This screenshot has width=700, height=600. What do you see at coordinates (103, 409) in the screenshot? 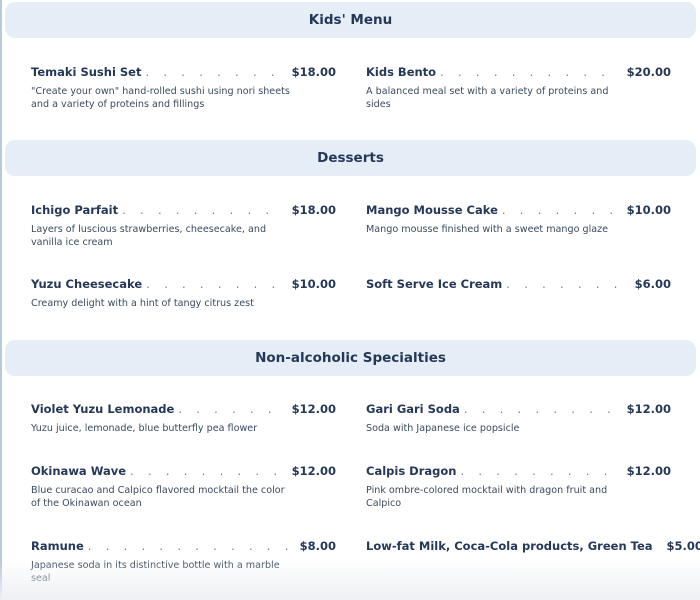
I see `item-name: Violet Yuzu Lemonade` at bounding box center [103, 409].